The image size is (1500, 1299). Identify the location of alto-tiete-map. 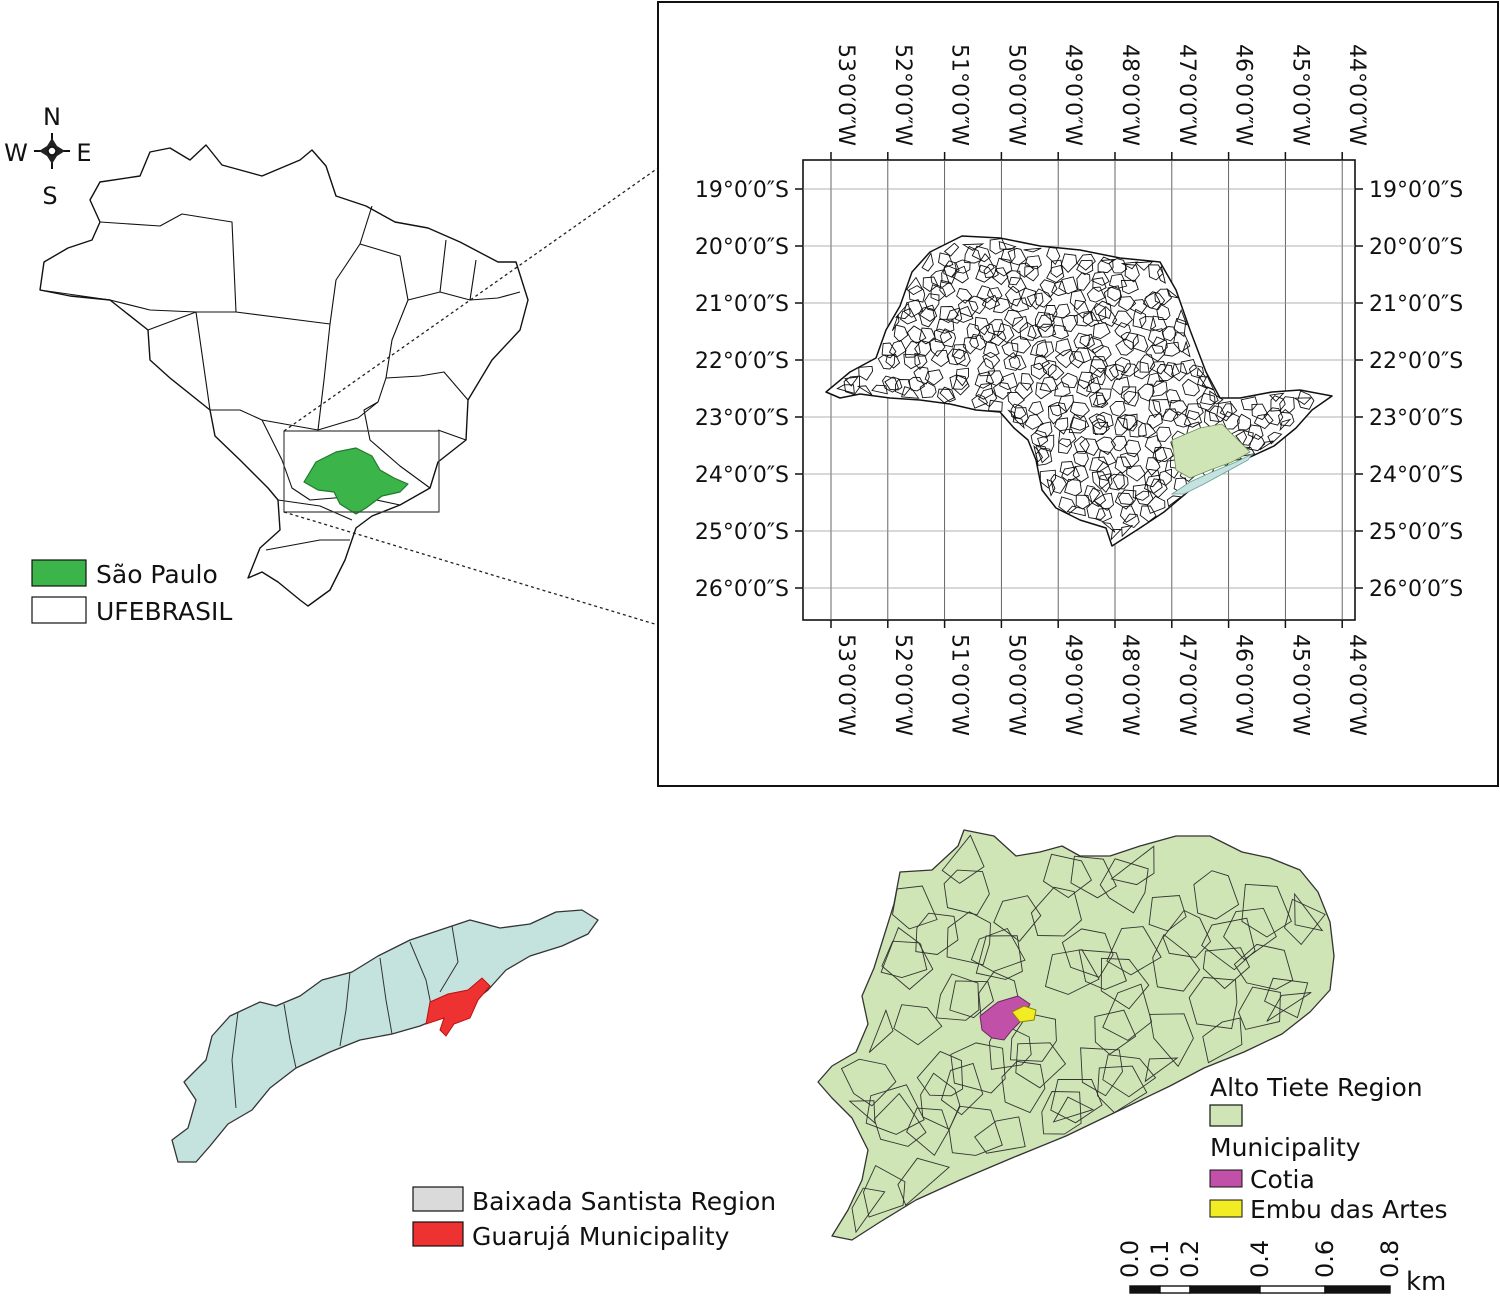
(1076, 1035).